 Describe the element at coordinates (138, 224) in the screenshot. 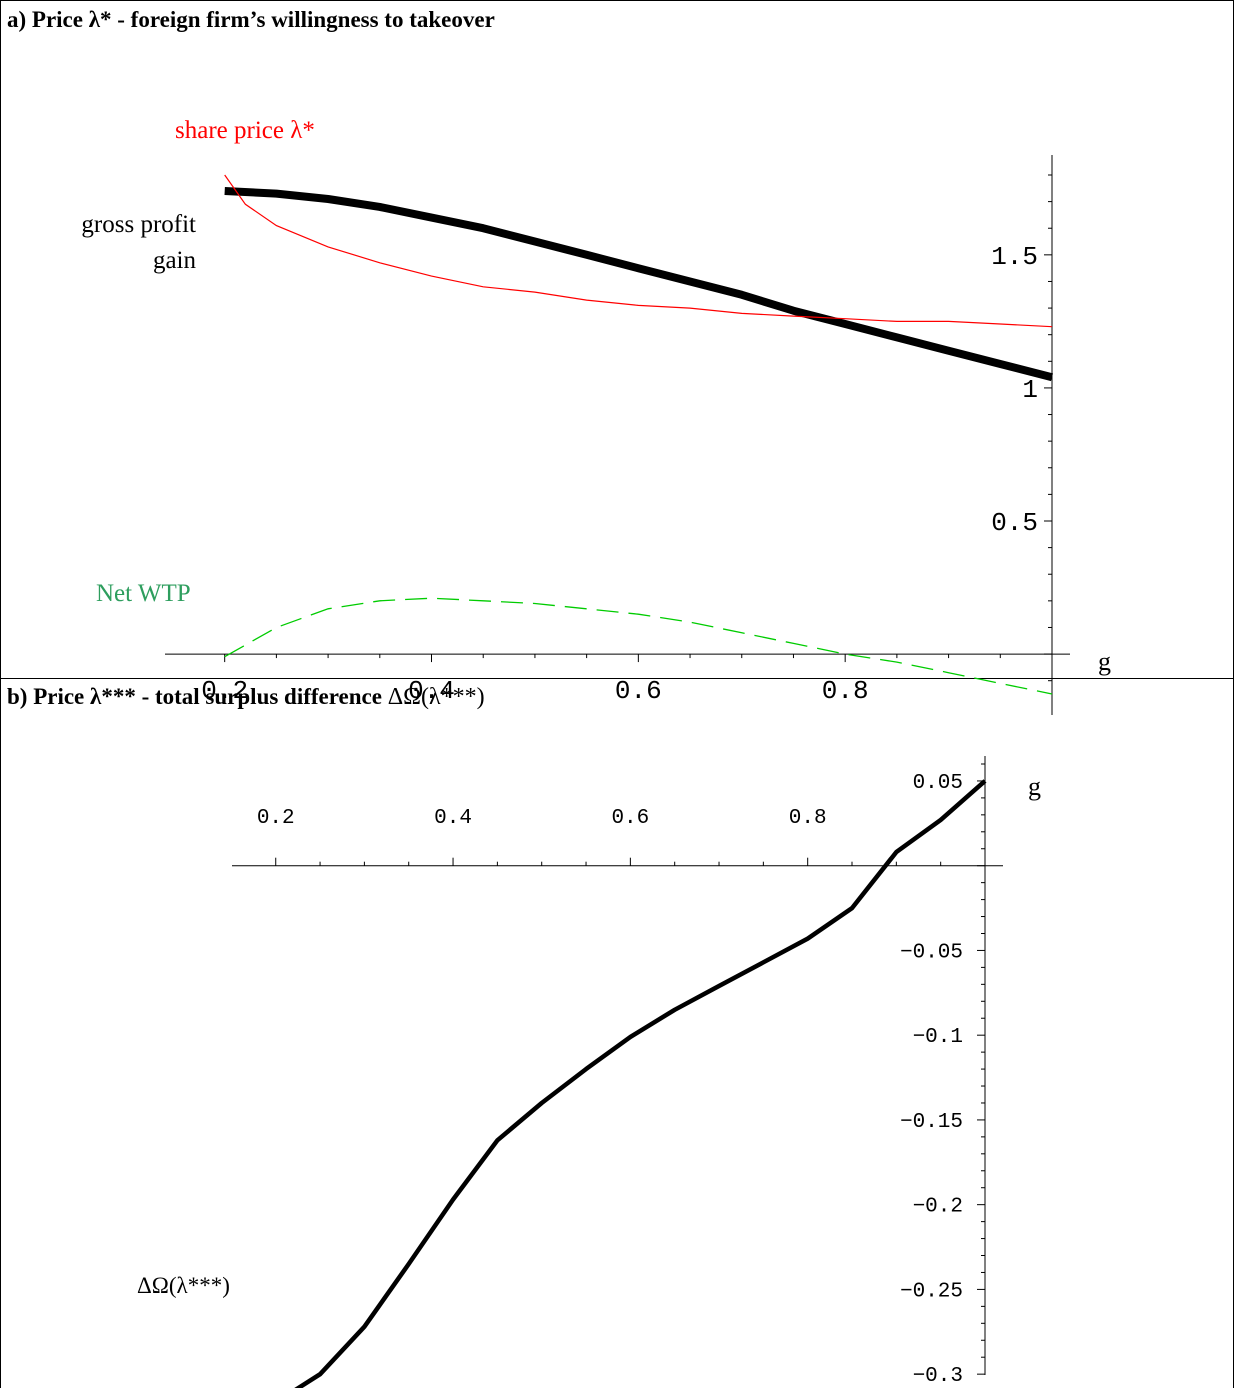

I see `gross-profit-label-line1: gross profit` at that location.